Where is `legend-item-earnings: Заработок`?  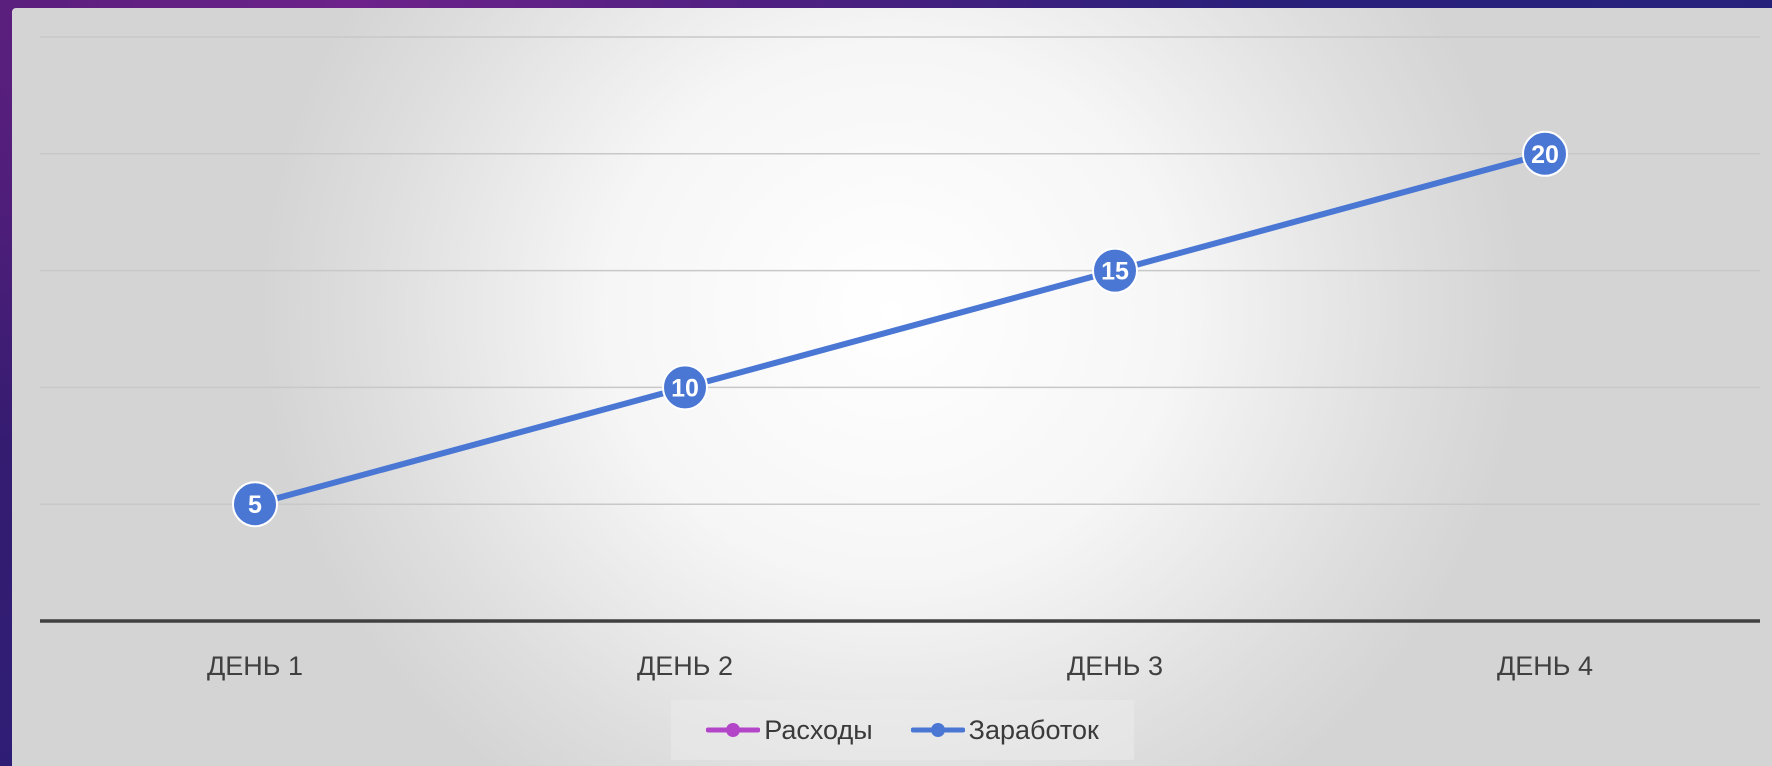 legend-item-earnings: Заработок is located at coordinates (1004, 730).